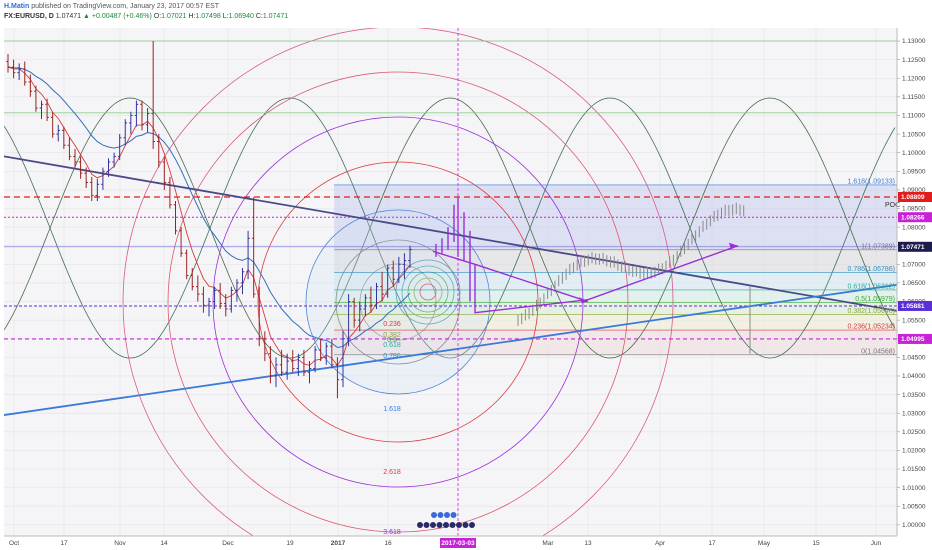 The width and height of the screenshot is (932, 550). Describe the element at coordinates (914, 78) in the screenshot. I see `y-tick-label: 1.12000` at that location.